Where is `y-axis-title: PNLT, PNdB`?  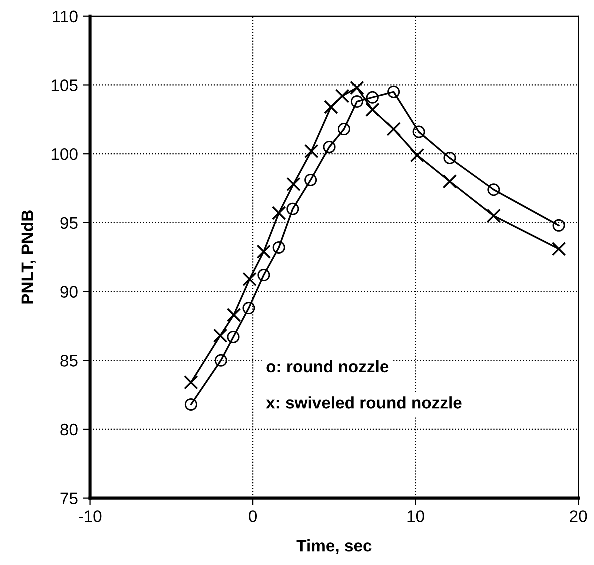 y-axis-title: PNLT, PNdB is located at coordinates (28, 257).